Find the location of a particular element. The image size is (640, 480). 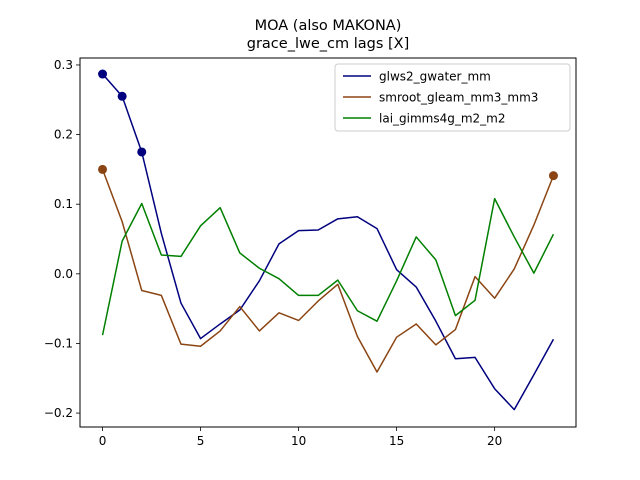

y-tick-label-5: 0.3 is located at coordinates (63, 65).